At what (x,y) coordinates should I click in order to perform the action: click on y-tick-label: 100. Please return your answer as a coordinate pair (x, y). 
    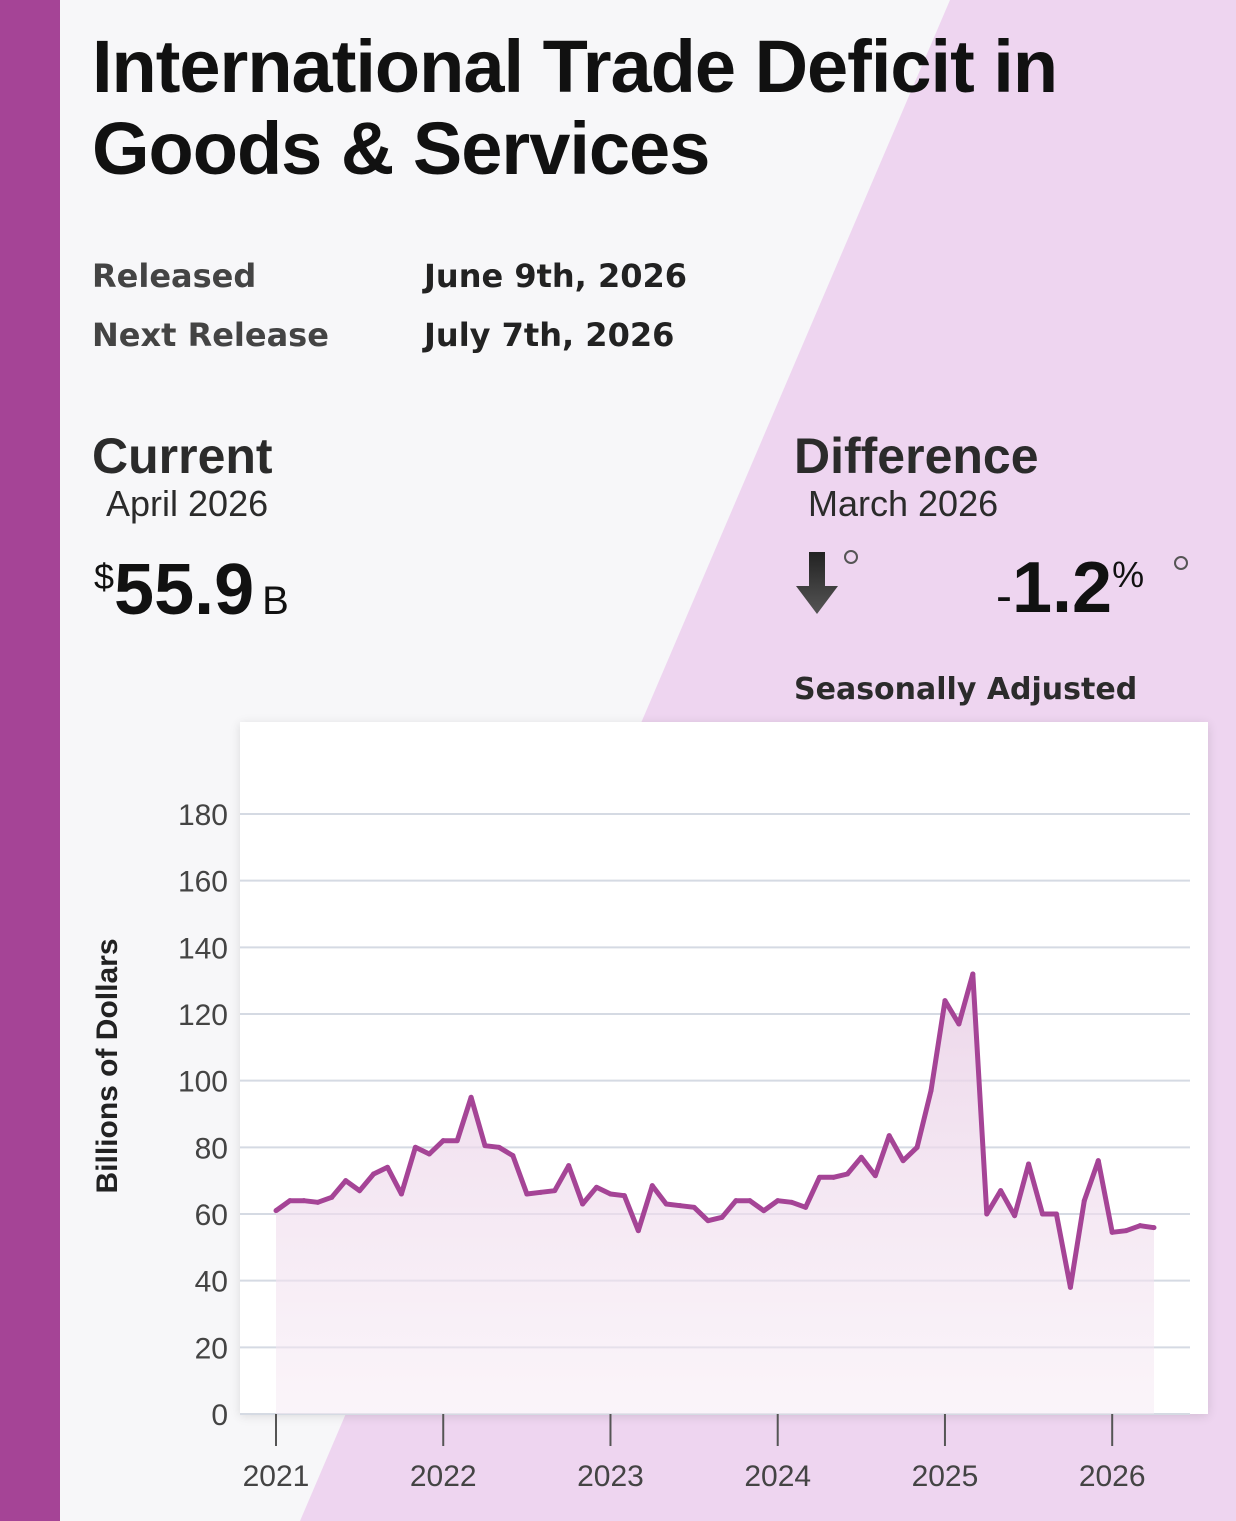
    Looking at the image, I should click on (203, 1082).